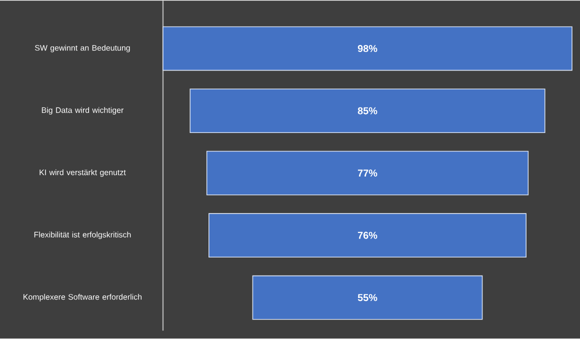 This screenshot has width=580, height=339. I want to click on data-label: 55%, so click(368, 298).